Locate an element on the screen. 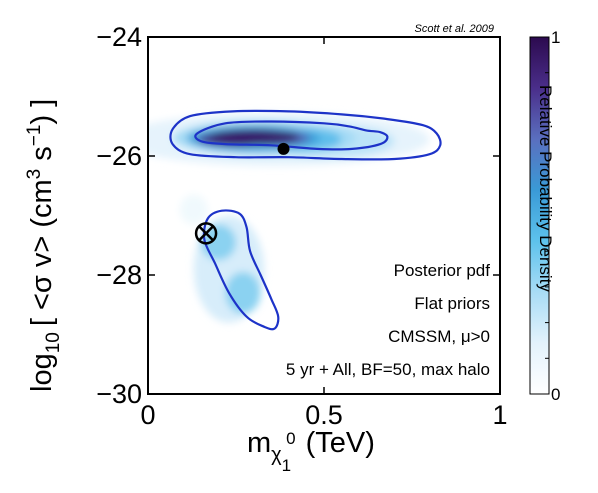  y-tick-label: −24 is located at coordinates (119, 37).